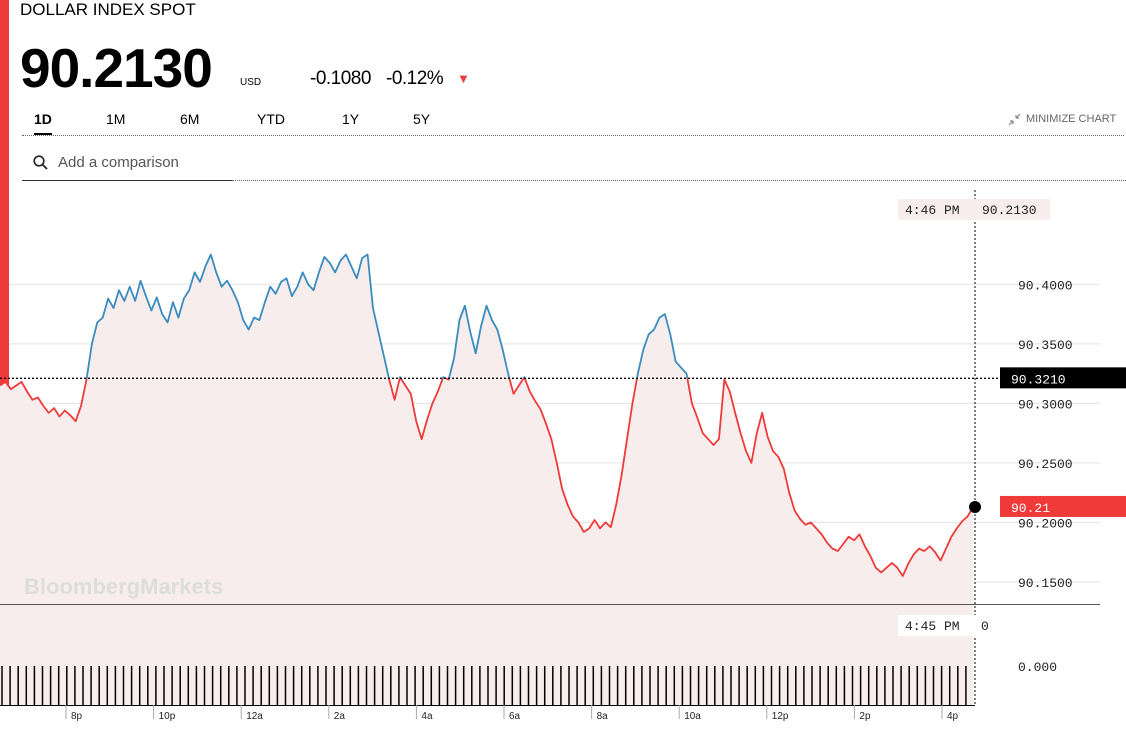  What do you see at coordinates (167, 716) in the screenshot?
I see `x-tick-label: 10p` at bounding box center [167, 716].